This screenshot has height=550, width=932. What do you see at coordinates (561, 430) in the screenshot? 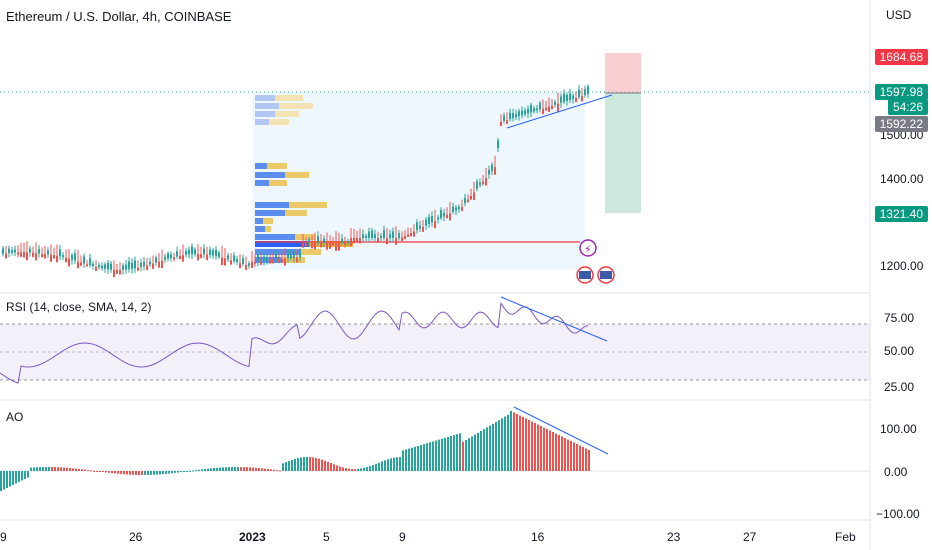
I see `ao-trendline` at bounding box center [561, 430].